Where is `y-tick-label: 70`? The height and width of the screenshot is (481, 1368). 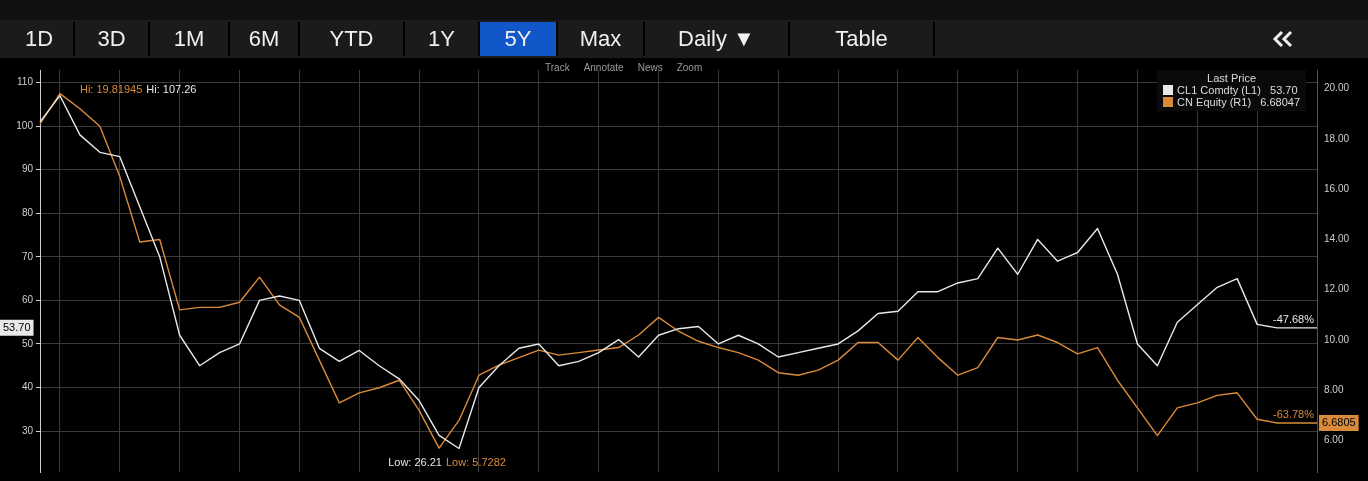 y-tick-label: 70 is located at coordinates (27, 256).